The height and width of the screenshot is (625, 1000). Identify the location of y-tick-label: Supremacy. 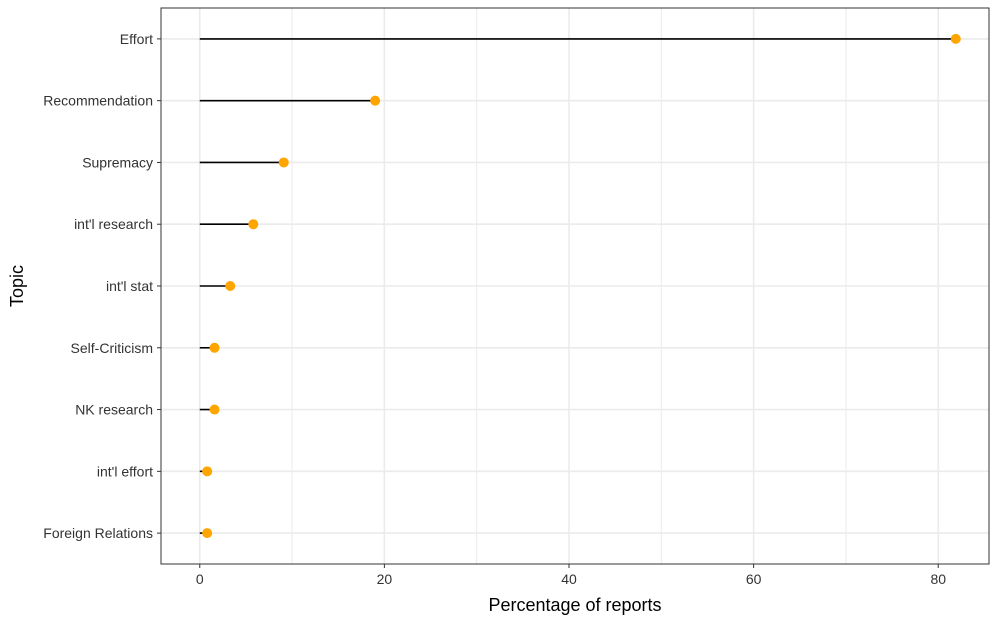
(117, 162).